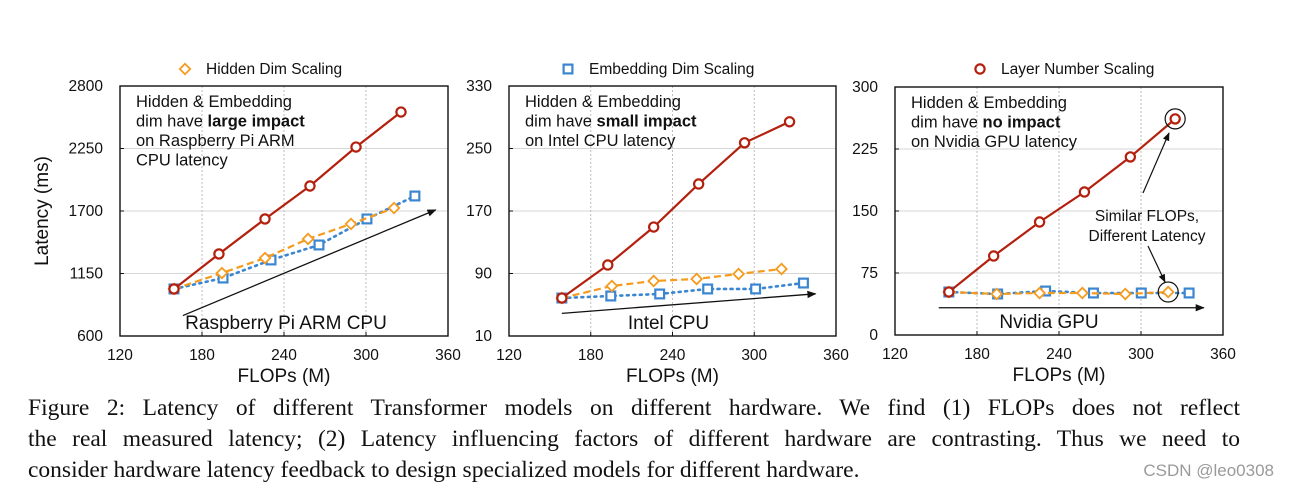 This screenshot has height=492, width=1290. What do you see at coordinates (86, 86) in the screenshot?
I see `y-tick-label: 2800` at bounding box center [86, 86].